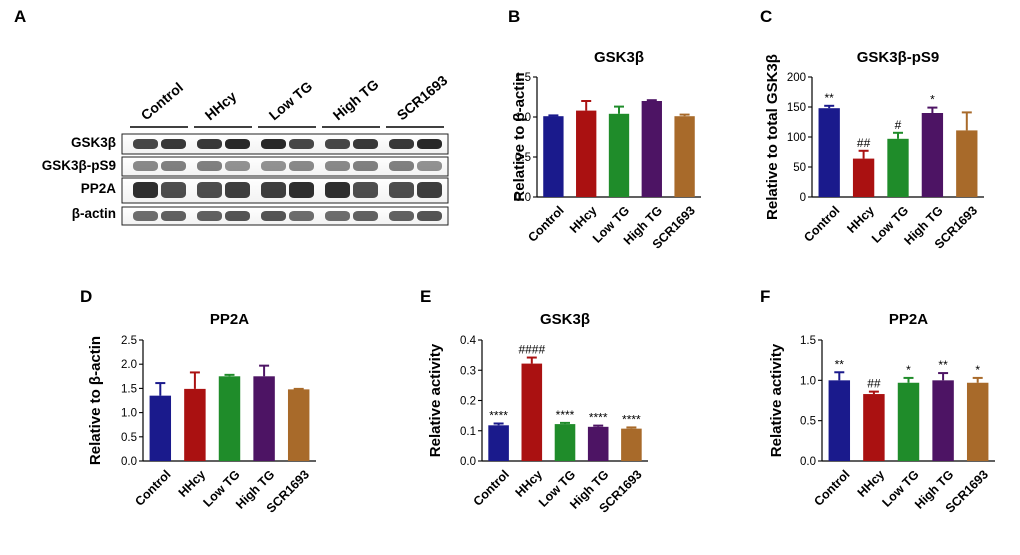 The height and width of the screenshot is (555, 1020). Describe the element at coordinates (129, 341) in the screenshot. I see `y-tick-label: 2.5` at that location.